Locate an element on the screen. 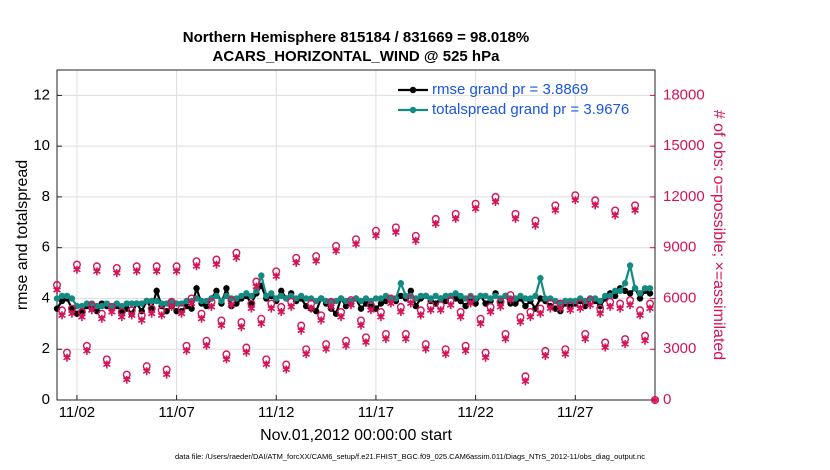 The height and width of the screenshot is (470, 830). y-tick-label: 0 is located at coordinates (46, 399).